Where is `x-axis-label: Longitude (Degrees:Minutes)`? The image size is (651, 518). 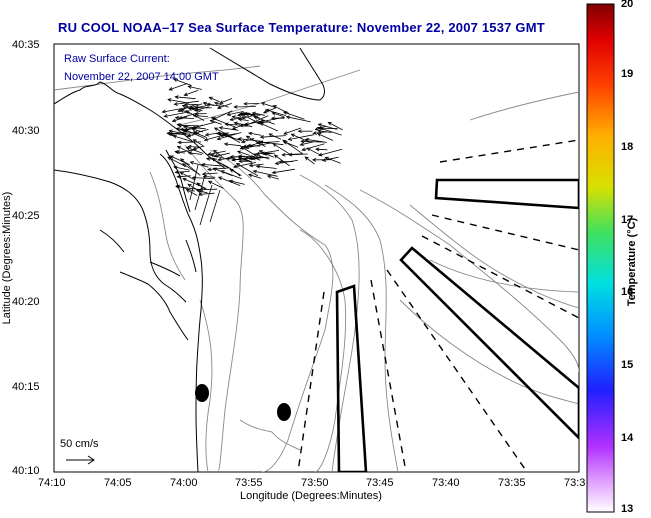 x-axis-label: Longitude (Degrees:Minutes) is located at coordinates (311, 496).